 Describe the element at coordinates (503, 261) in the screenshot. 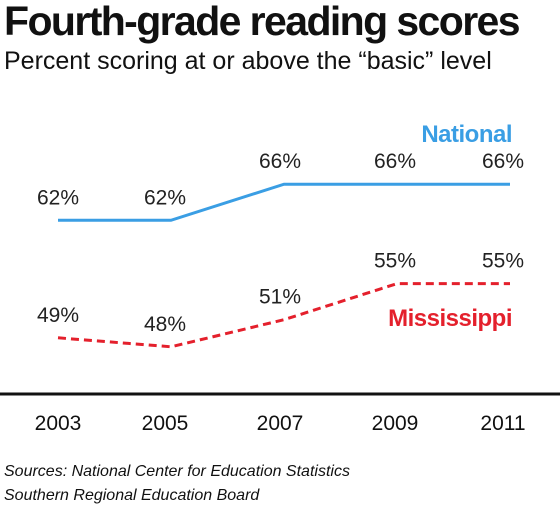

I see `data-label-mississippi-2011: 55%` at that location.